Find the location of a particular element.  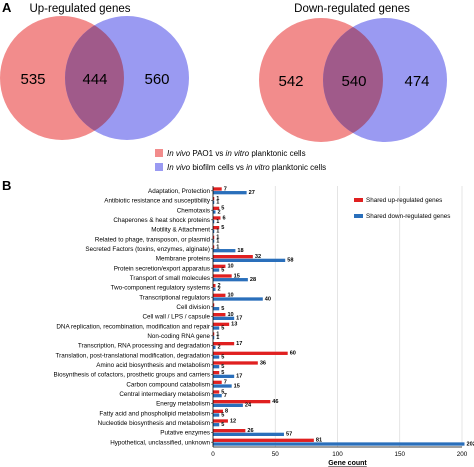

bar-up-value: 12 is located at coordinates (233, 421).